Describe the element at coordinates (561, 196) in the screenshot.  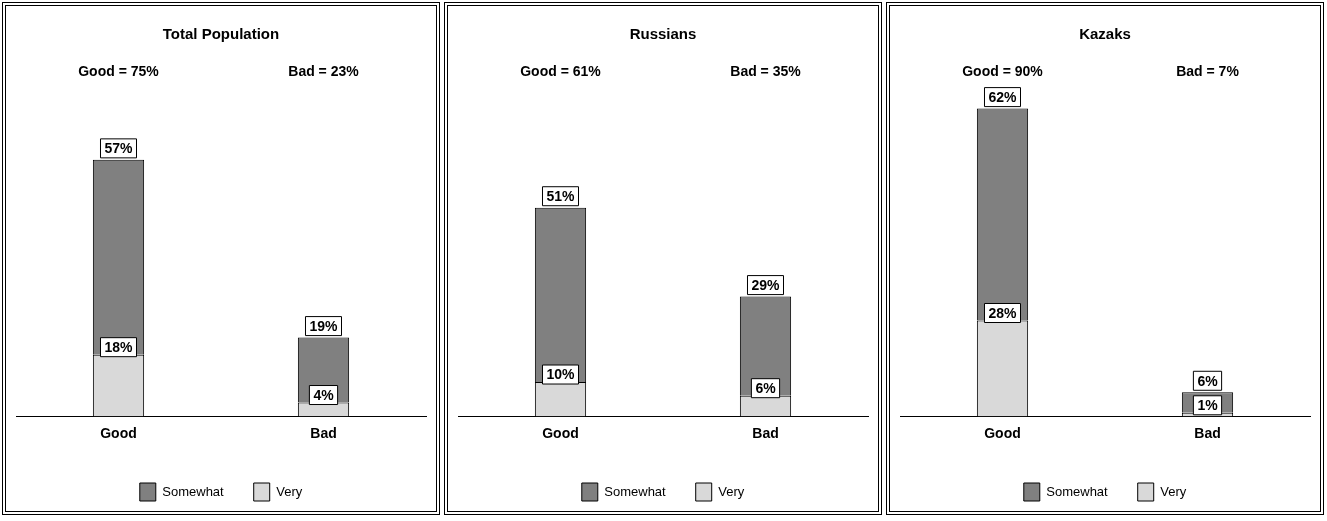
I see `data-label: 51%` at that location.